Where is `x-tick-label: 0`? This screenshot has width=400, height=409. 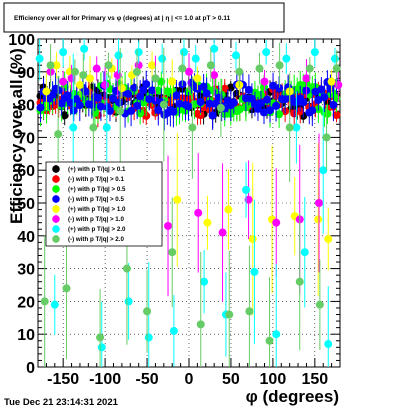 x-tick-label: 0 is located at coordinates (189, 379).